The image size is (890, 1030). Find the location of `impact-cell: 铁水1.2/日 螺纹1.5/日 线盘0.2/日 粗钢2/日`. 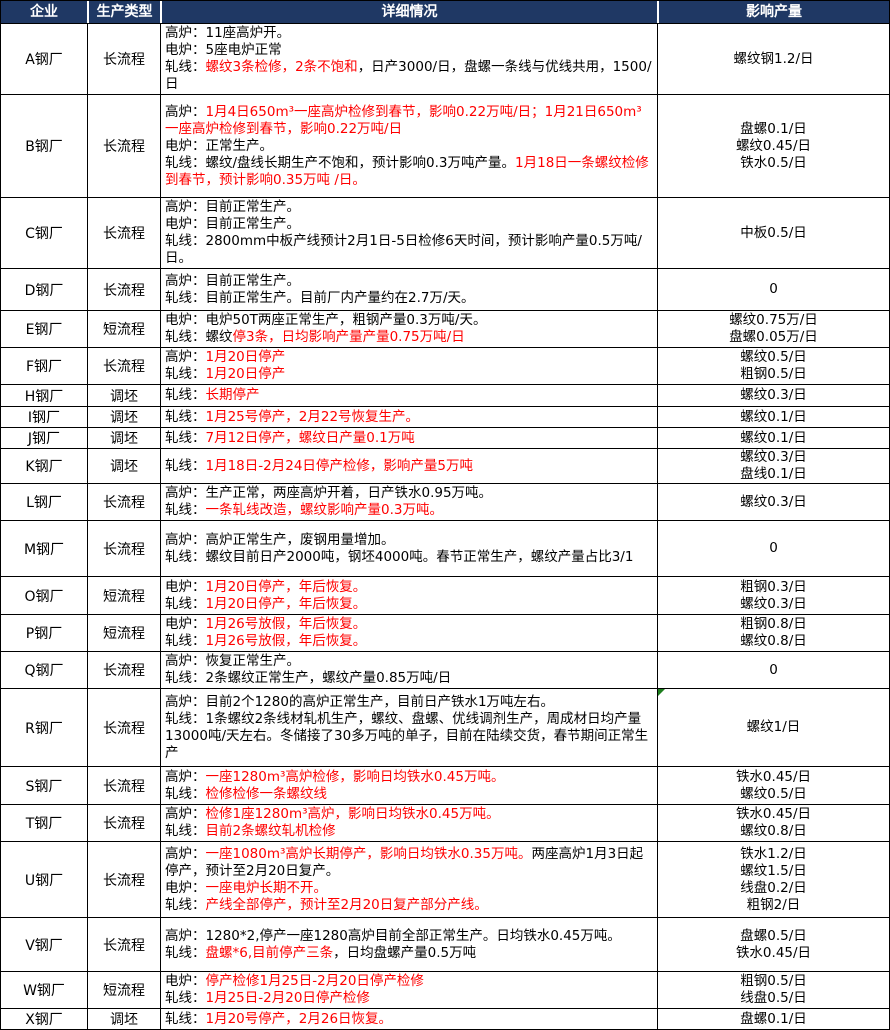

impact-cell: 铁水1.2/日 螺纹1.5/日 线盘0.2/日 粗钢2/日 is located at coordinates (773, 879).